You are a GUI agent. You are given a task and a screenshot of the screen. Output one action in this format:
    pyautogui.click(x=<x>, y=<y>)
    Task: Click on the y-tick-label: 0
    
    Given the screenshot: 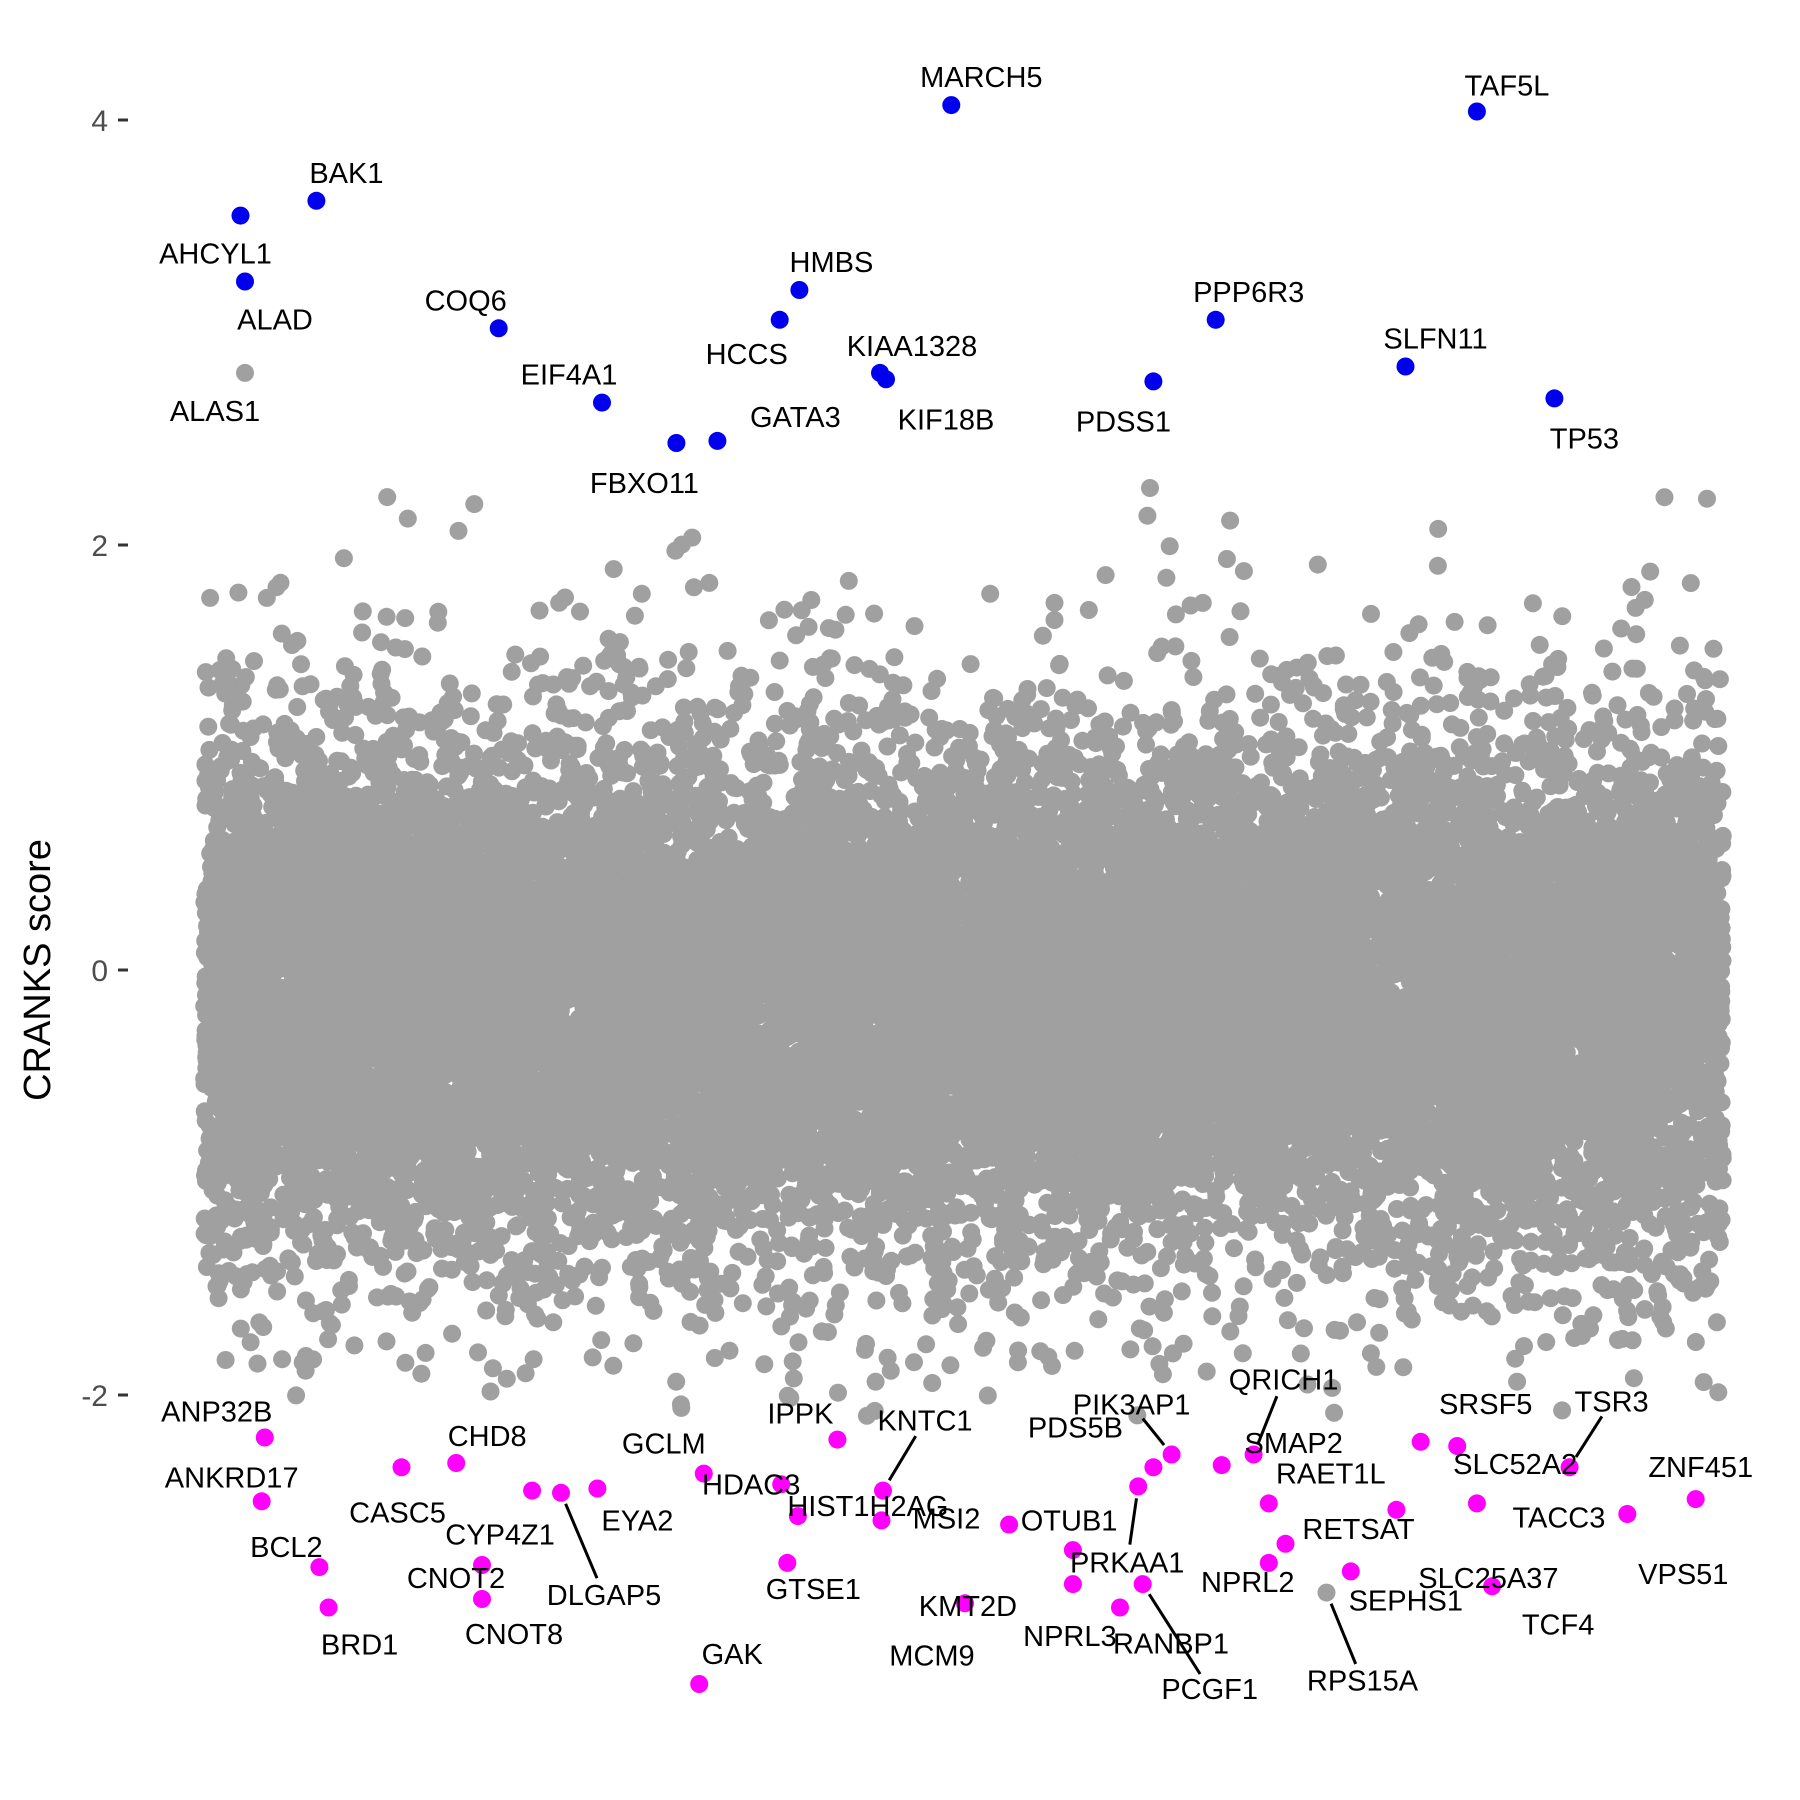 What is the action you would take?
    pyautogui.click(x=99, y=971)
    